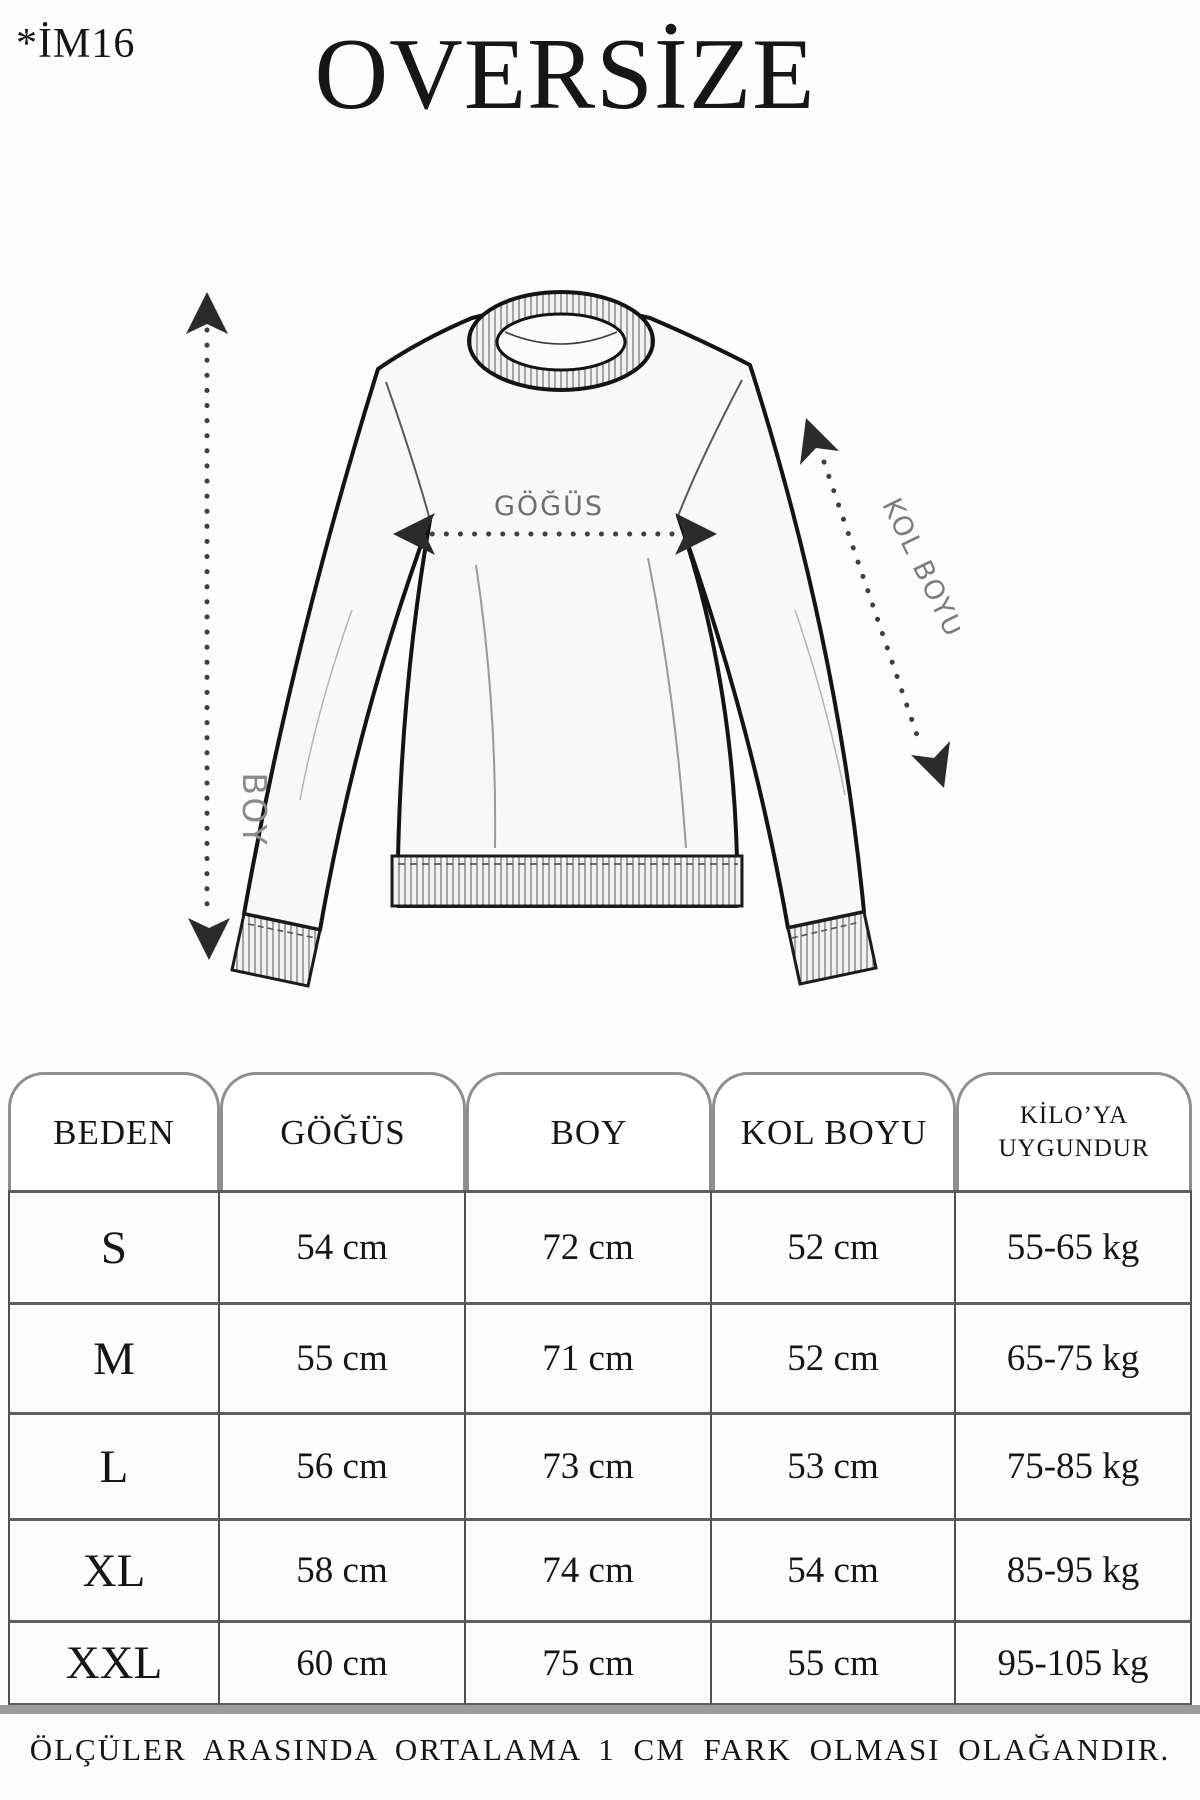 This screenshot has width=1200, height=1800. I want to click on left-cuff, so click(276, 950).